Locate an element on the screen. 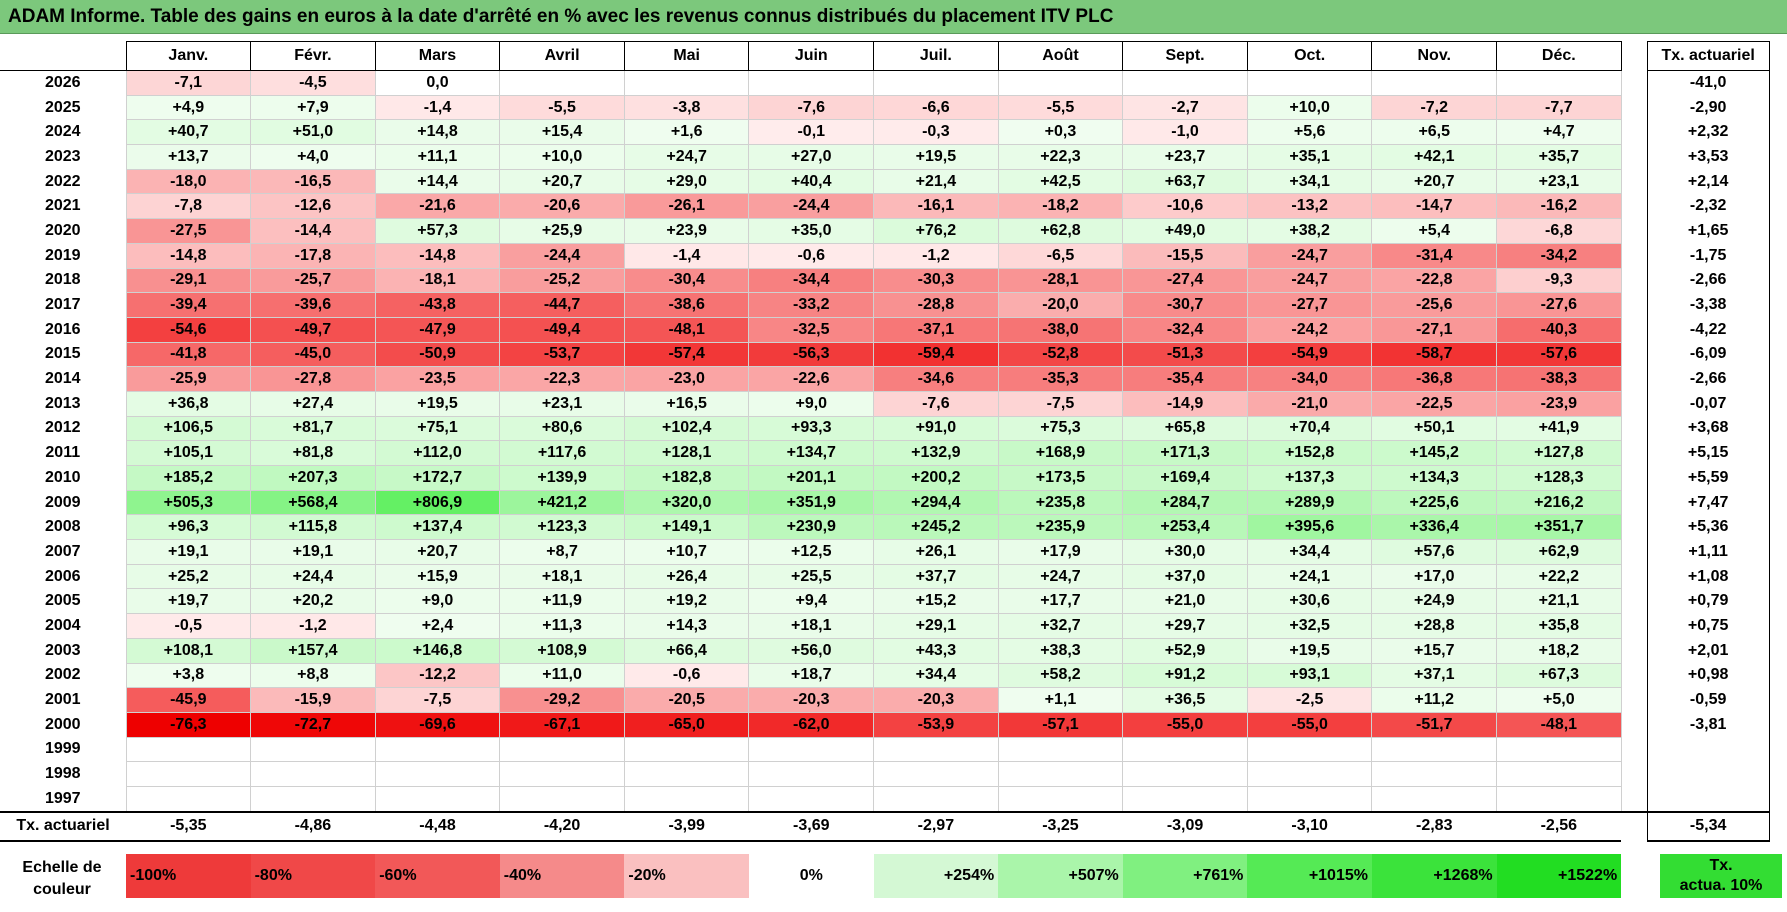  tx-actuariel-cell: +1,65 is located at coordinates (1708, 231).